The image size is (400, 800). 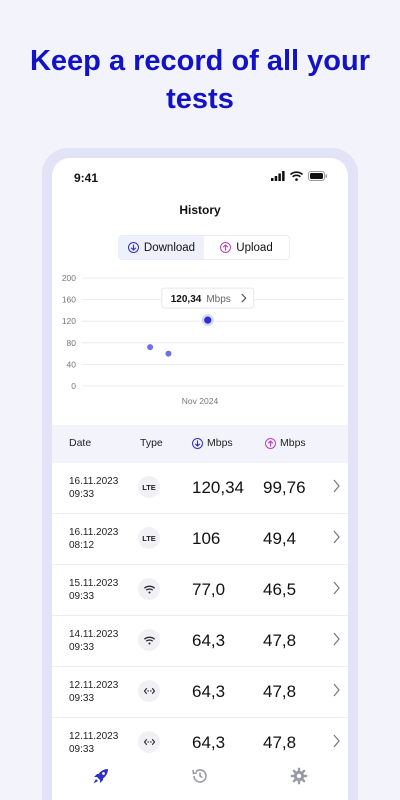 I want to click on tooltip-background, so click(x=208, y=298).